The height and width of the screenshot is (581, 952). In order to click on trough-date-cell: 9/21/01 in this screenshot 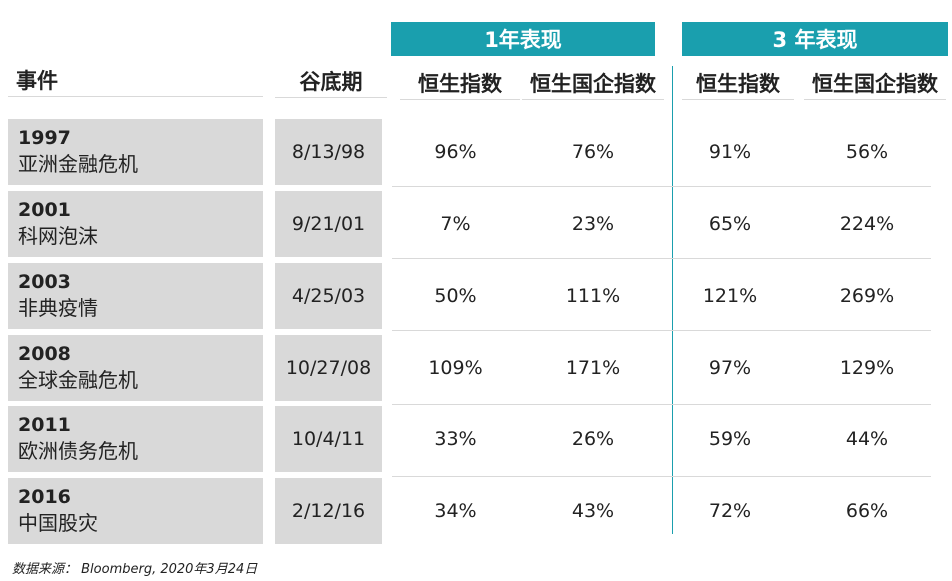, I will do `click(328, 224)`.